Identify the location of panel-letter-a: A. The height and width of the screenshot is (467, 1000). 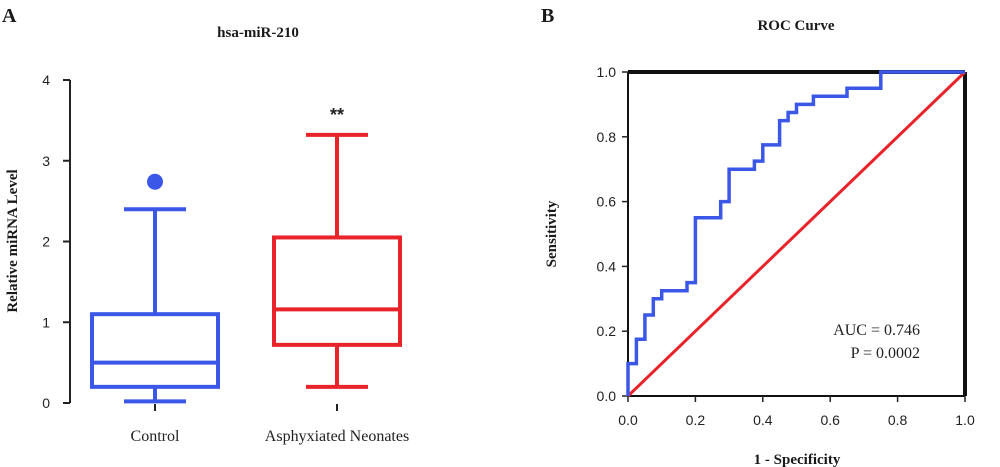
(9, 16).